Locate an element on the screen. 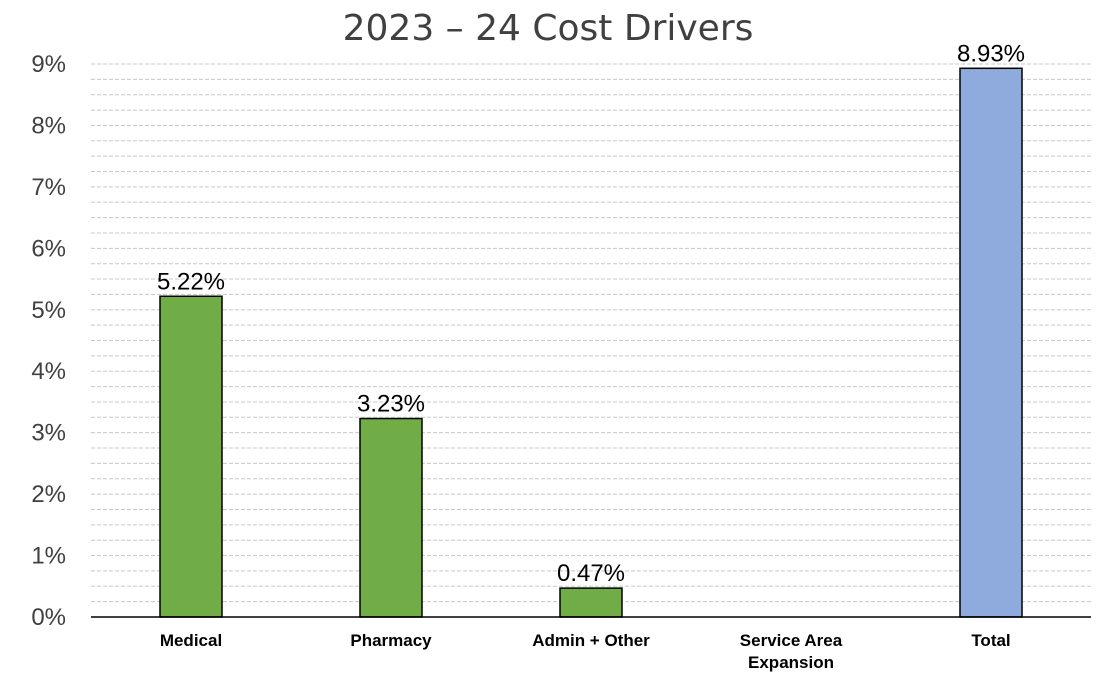 This screenshot has width=1096, height=678. y-tick-label: 9% is located at coordinates (48, 64).